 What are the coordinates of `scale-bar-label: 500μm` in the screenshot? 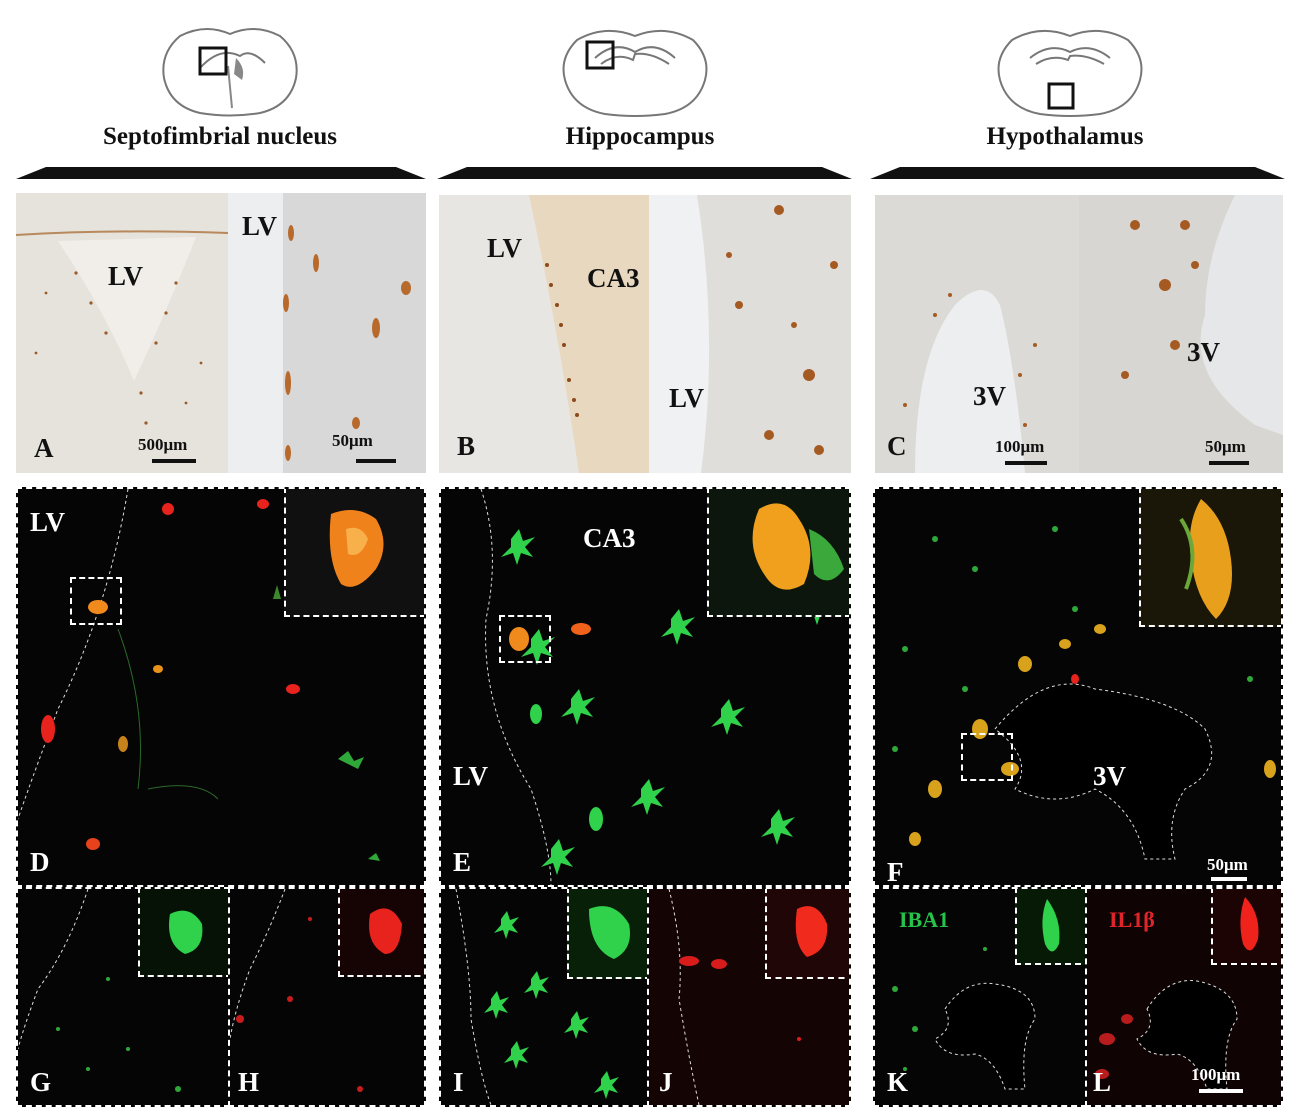 It's located at (163, 444).